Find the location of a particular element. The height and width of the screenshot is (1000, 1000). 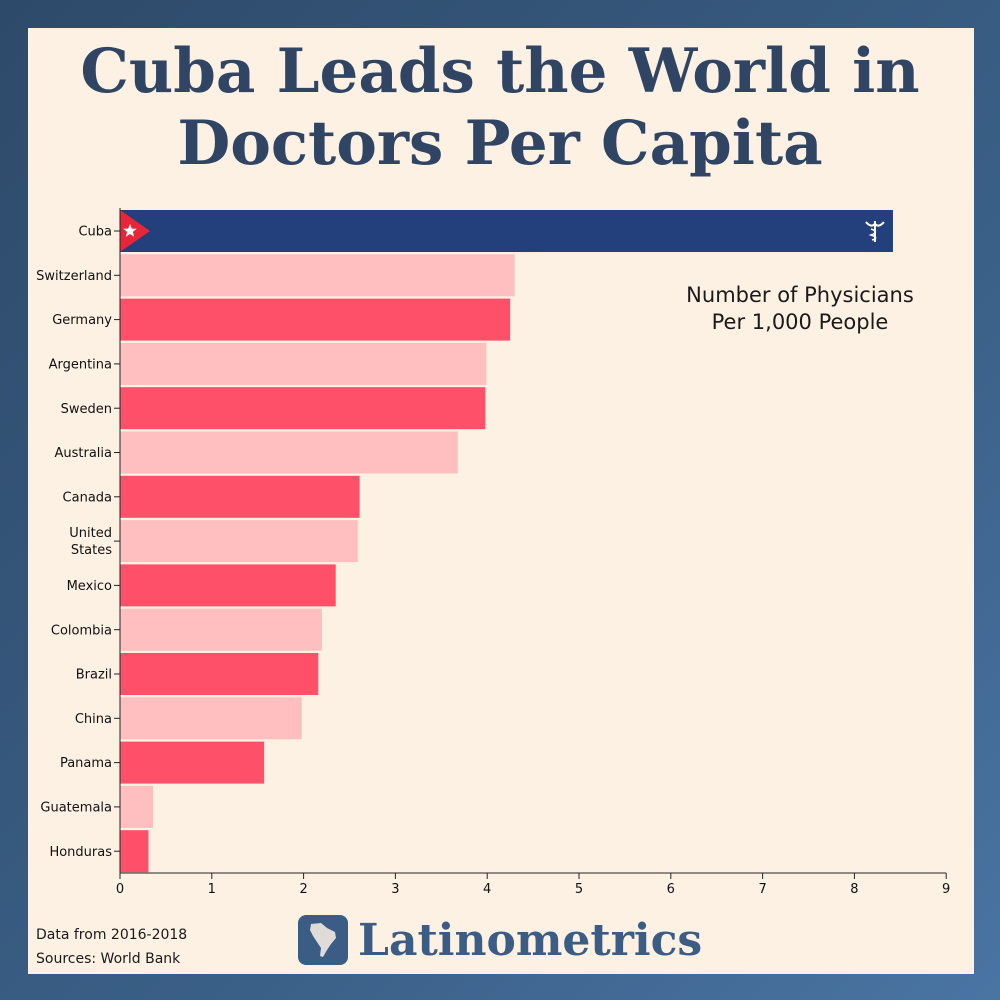

x-tick-label: 0 is located at coordinates (120, 889).